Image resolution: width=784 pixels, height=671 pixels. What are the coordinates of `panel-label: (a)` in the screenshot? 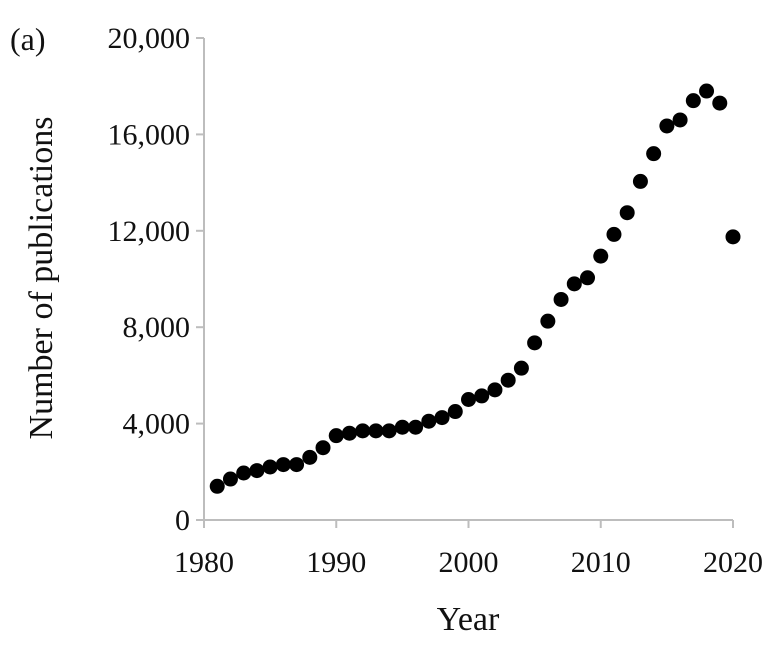 It's located at (28, 39).